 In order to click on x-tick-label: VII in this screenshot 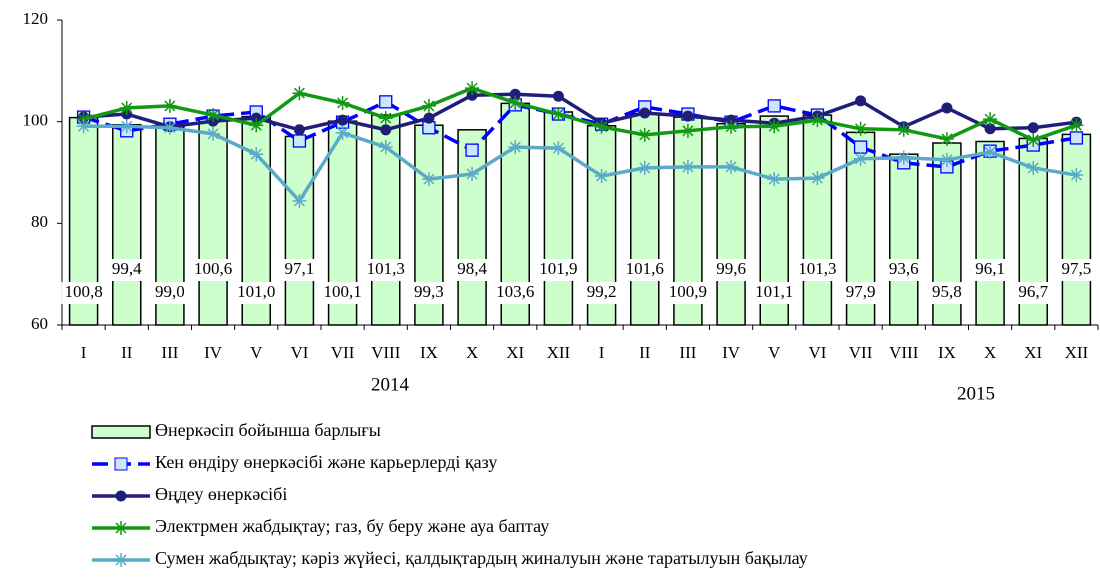, I will do `click(861, 352)`.